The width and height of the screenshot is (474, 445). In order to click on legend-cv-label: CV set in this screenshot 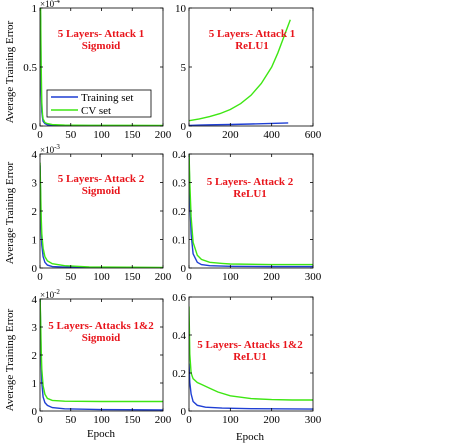, I will do `click(96, 111)`.